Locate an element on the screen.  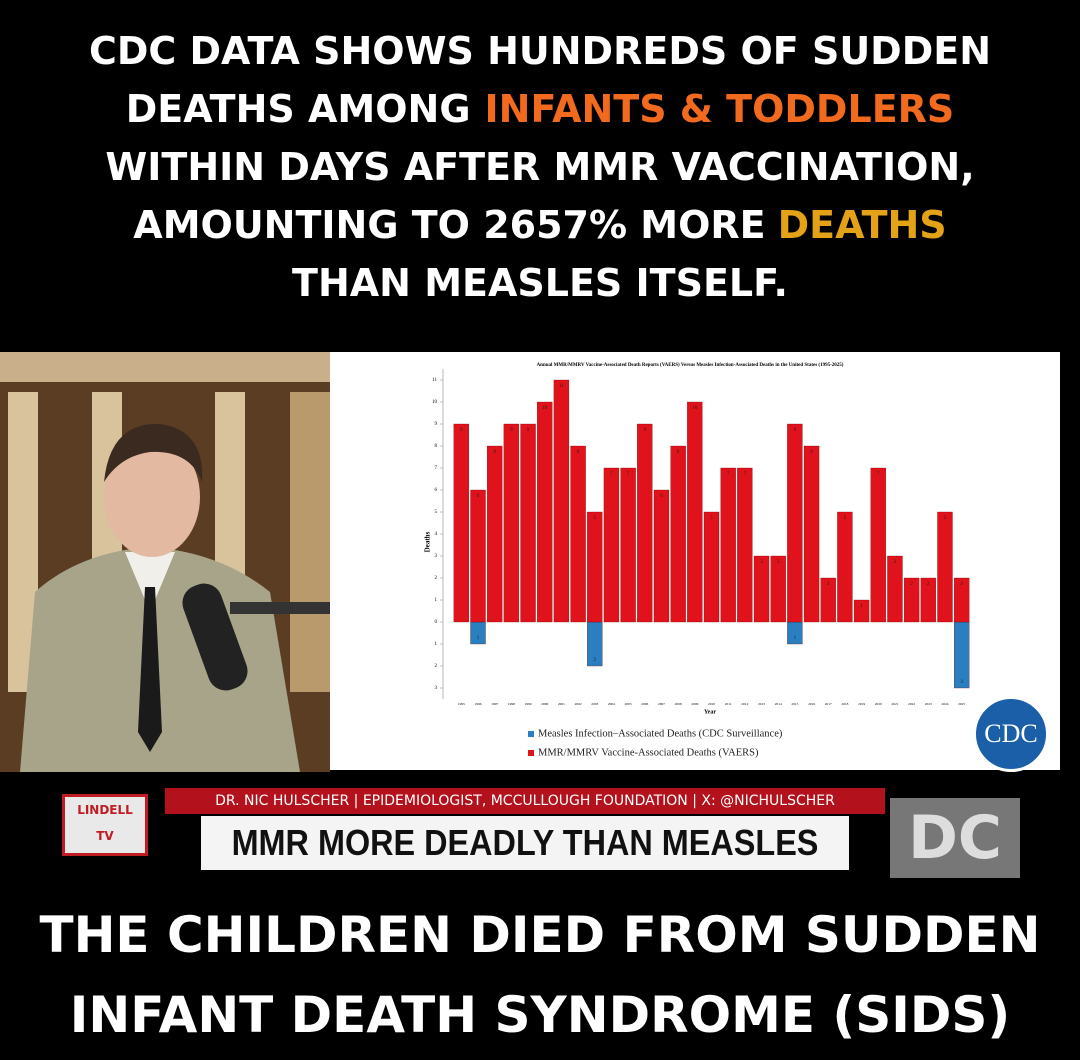
cdc-badge: CDC is located at coordinates (1011, 734).